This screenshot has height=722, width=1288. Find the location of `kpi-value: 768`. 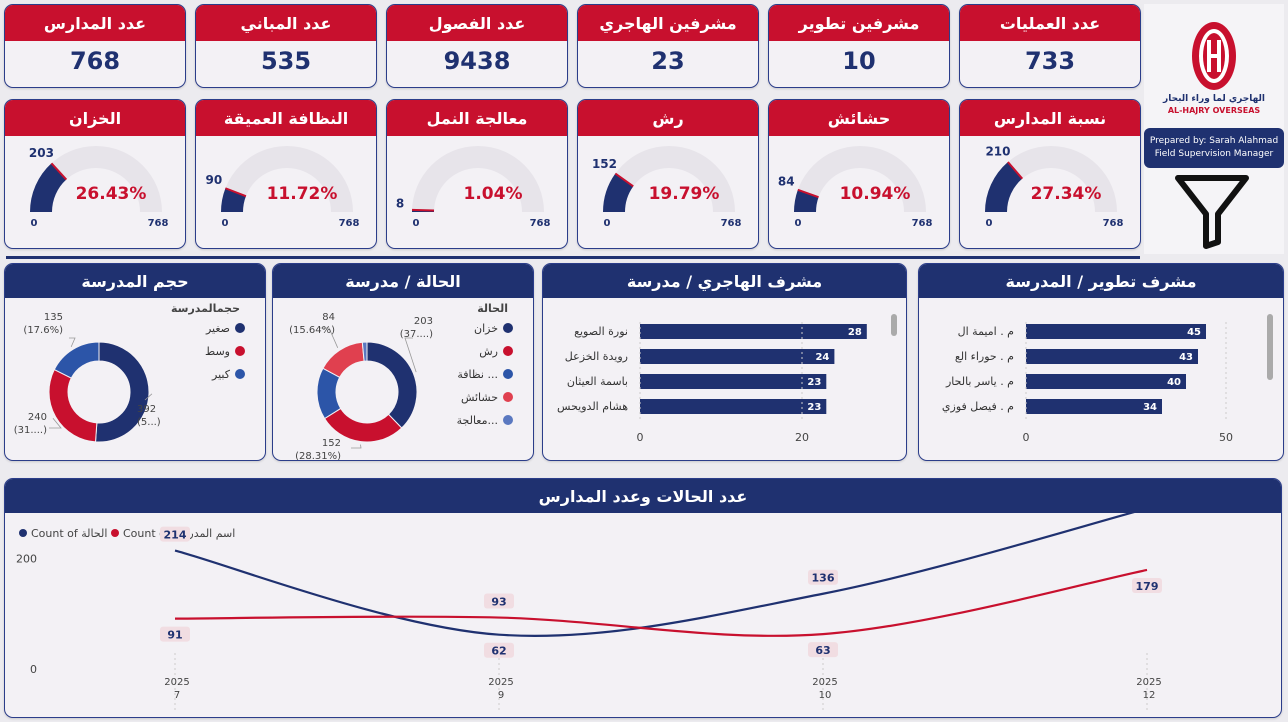

kpi-value: 768 is located at coordinates (95, 61).